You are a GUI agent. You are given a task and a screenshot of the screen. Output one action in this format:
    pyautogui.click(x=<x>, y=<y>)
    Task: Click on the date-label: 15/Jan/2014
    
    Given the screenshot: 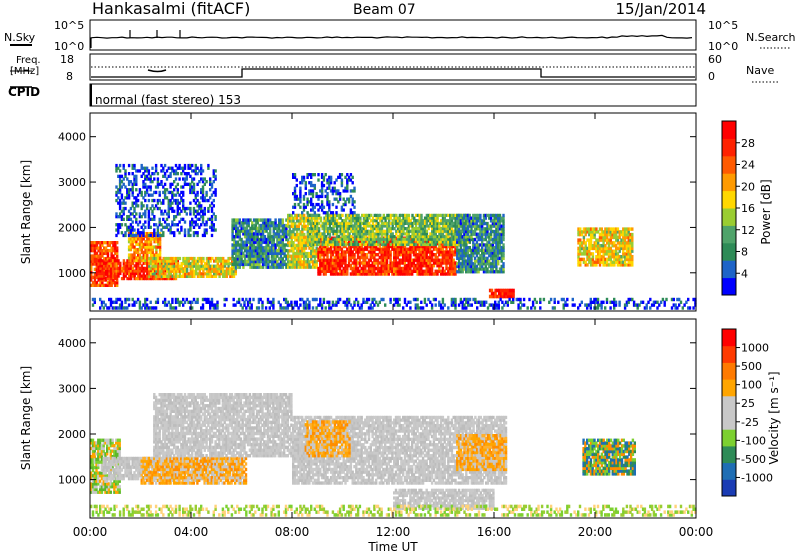 What is the action you would take?
    pyautogui.click(x=661, y=9)
    